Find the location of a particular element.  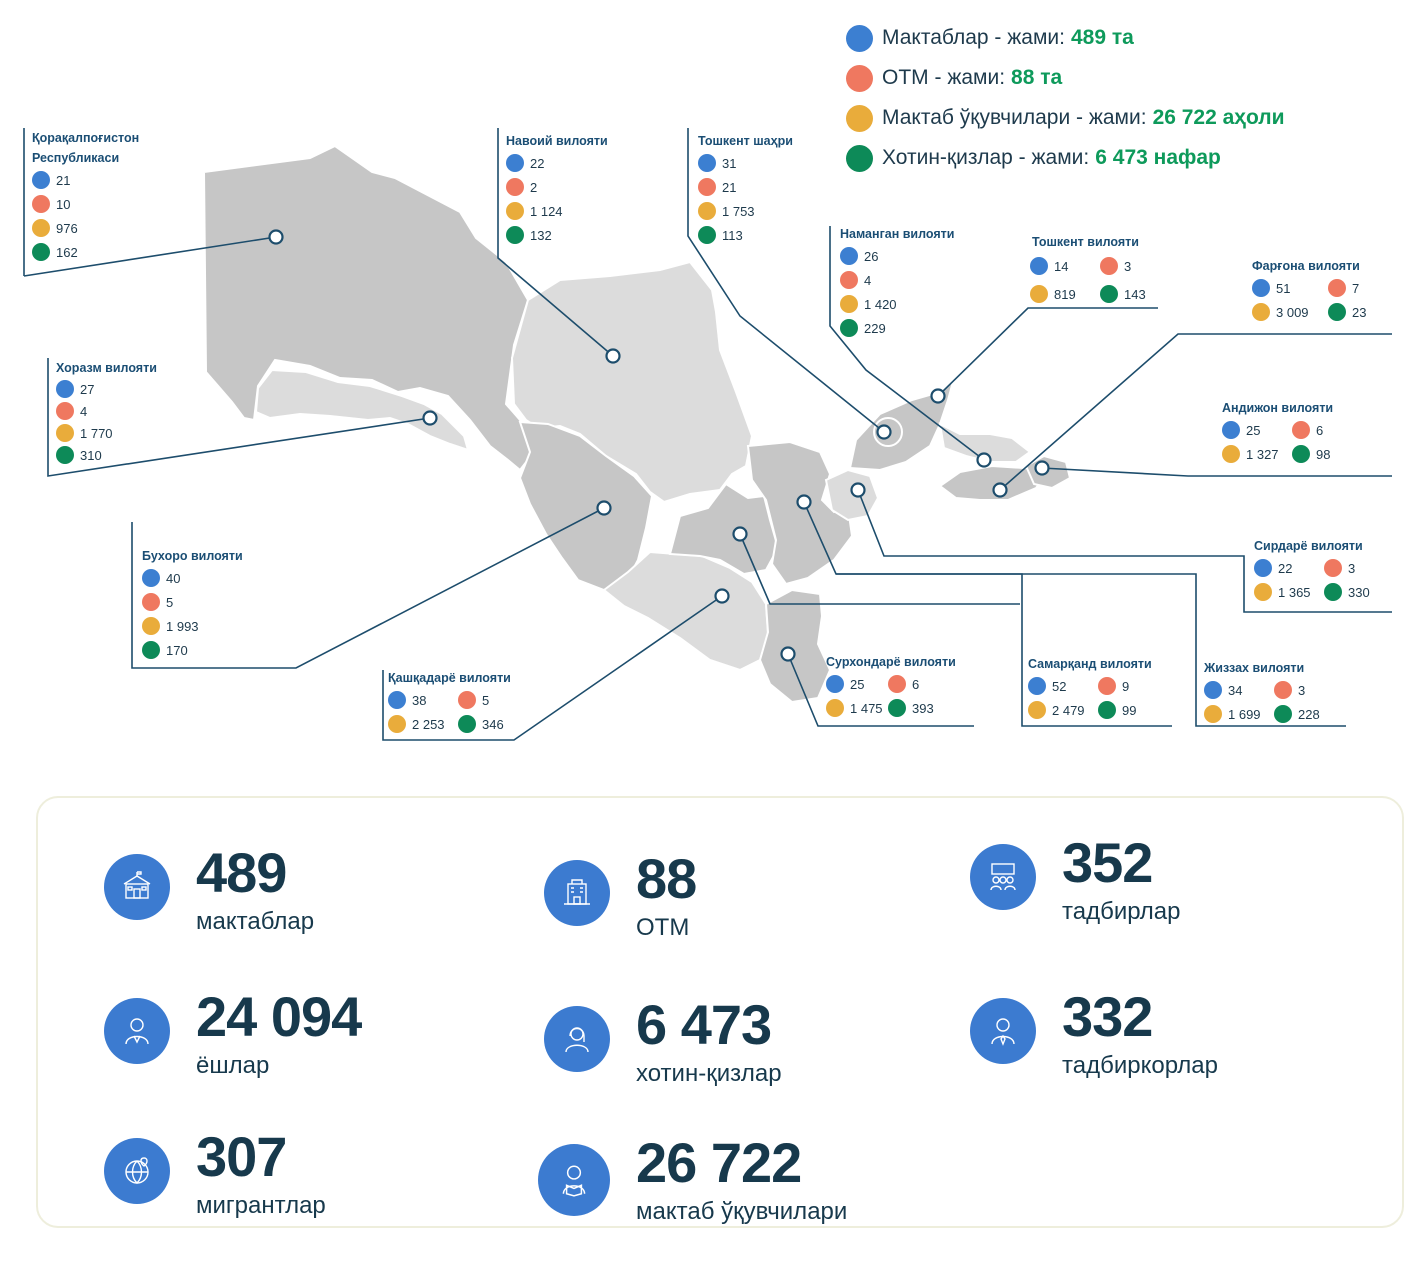

pin-bukhara is located at coordinates (604, 508).